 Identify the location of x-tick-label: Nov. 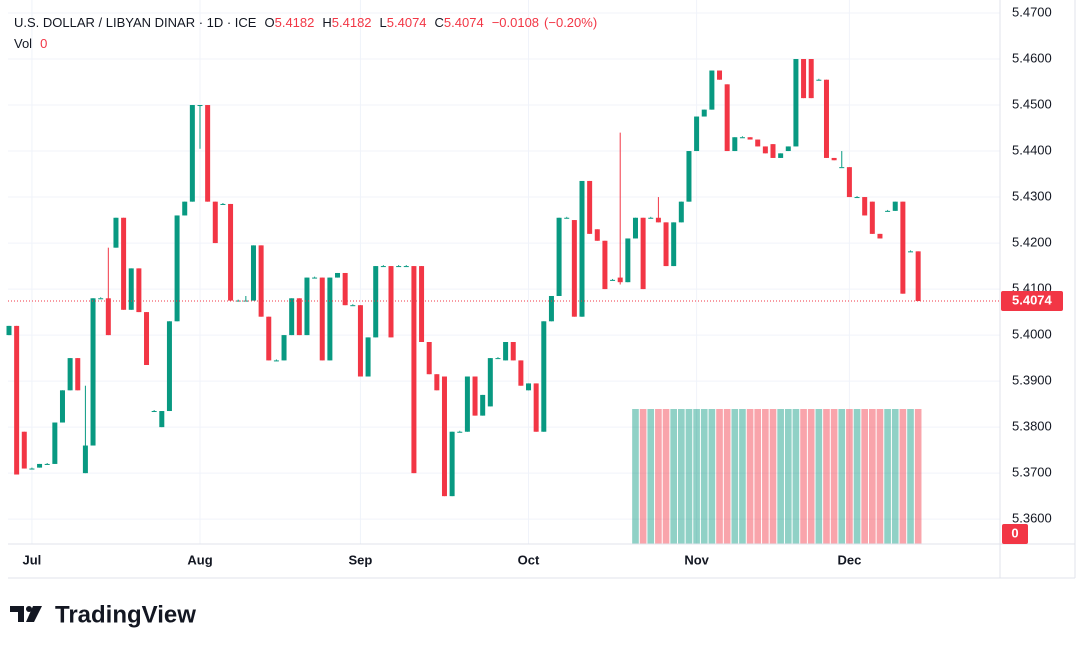
(696, 559).